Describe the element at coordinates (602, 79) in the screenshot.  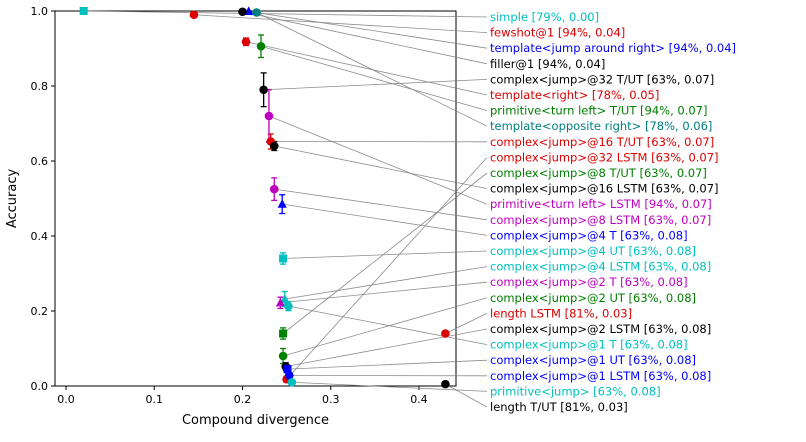
I see `legend-entry: complex<jump>@32 T/UT [63%, 0.07]` at that location.